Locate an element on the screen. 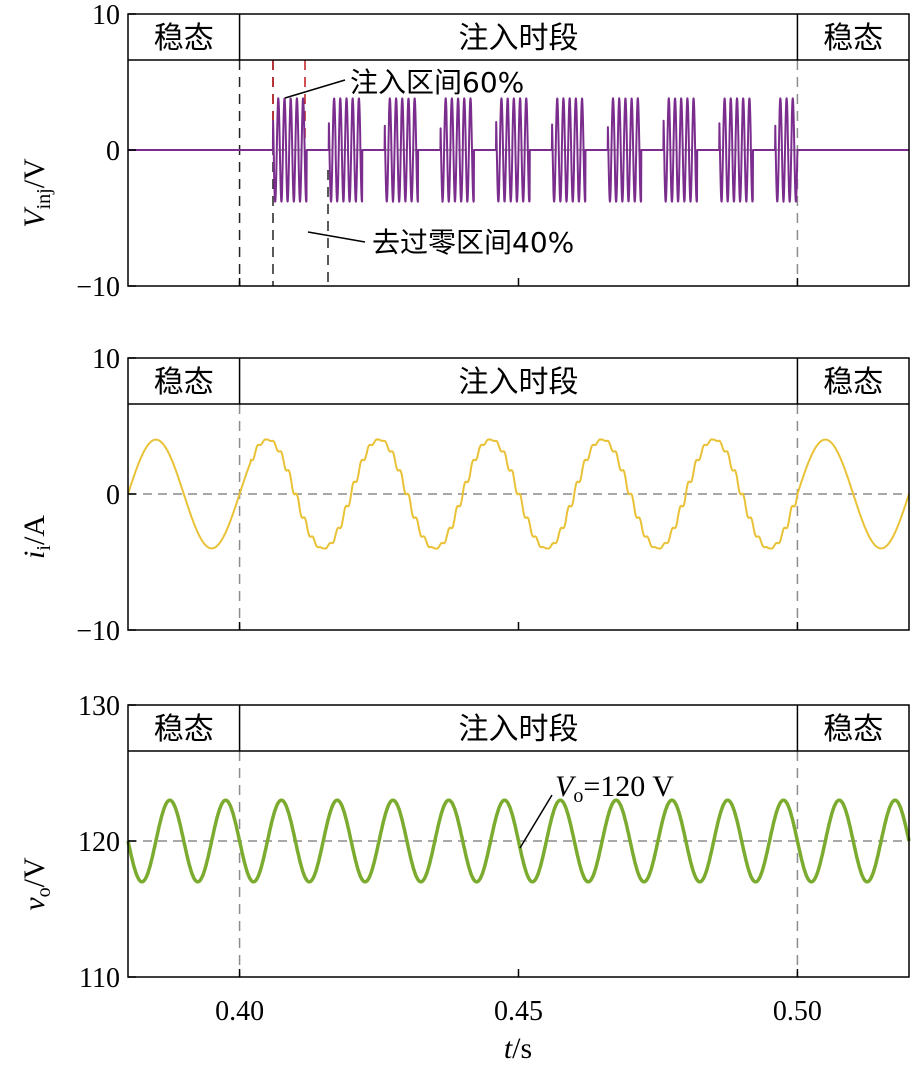 This screenshot has height=1065, width=911. x-label-unit: /s is located at coordinates (522, 1048).